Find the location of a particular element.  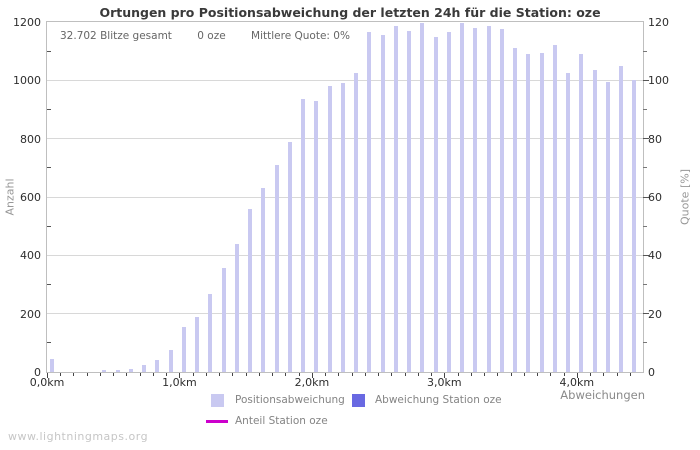

stat-total-strikes: 32.702 Blitze gesamt is located at coordinates (116, 36).